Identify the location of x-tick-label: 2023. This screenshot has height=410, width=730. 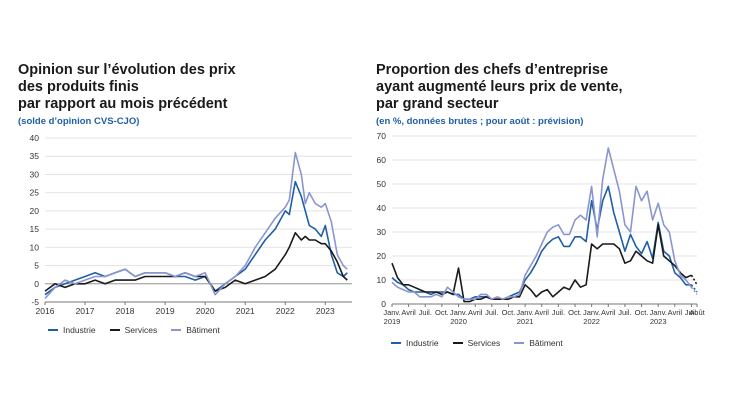
(325, 311).